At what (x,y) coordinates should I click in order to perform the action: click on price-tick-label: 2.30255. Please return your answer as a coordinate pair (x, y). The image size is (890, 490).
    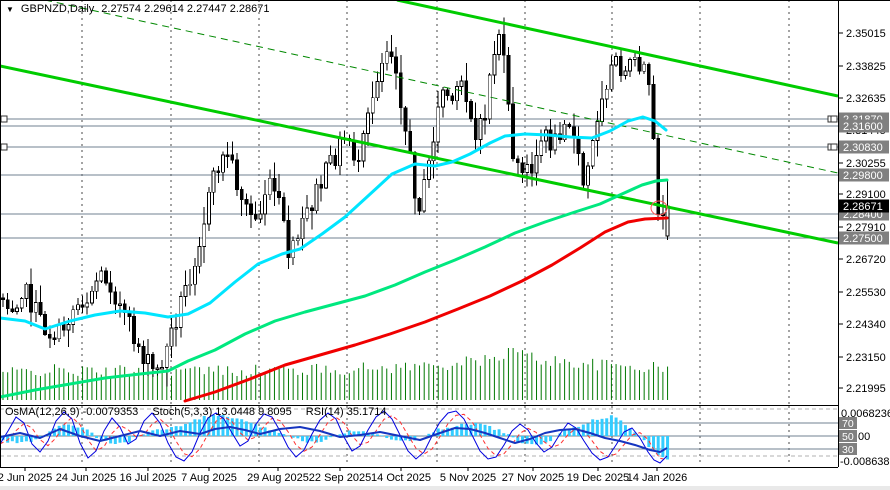
    Looking at the image, I should click on (866, 164).